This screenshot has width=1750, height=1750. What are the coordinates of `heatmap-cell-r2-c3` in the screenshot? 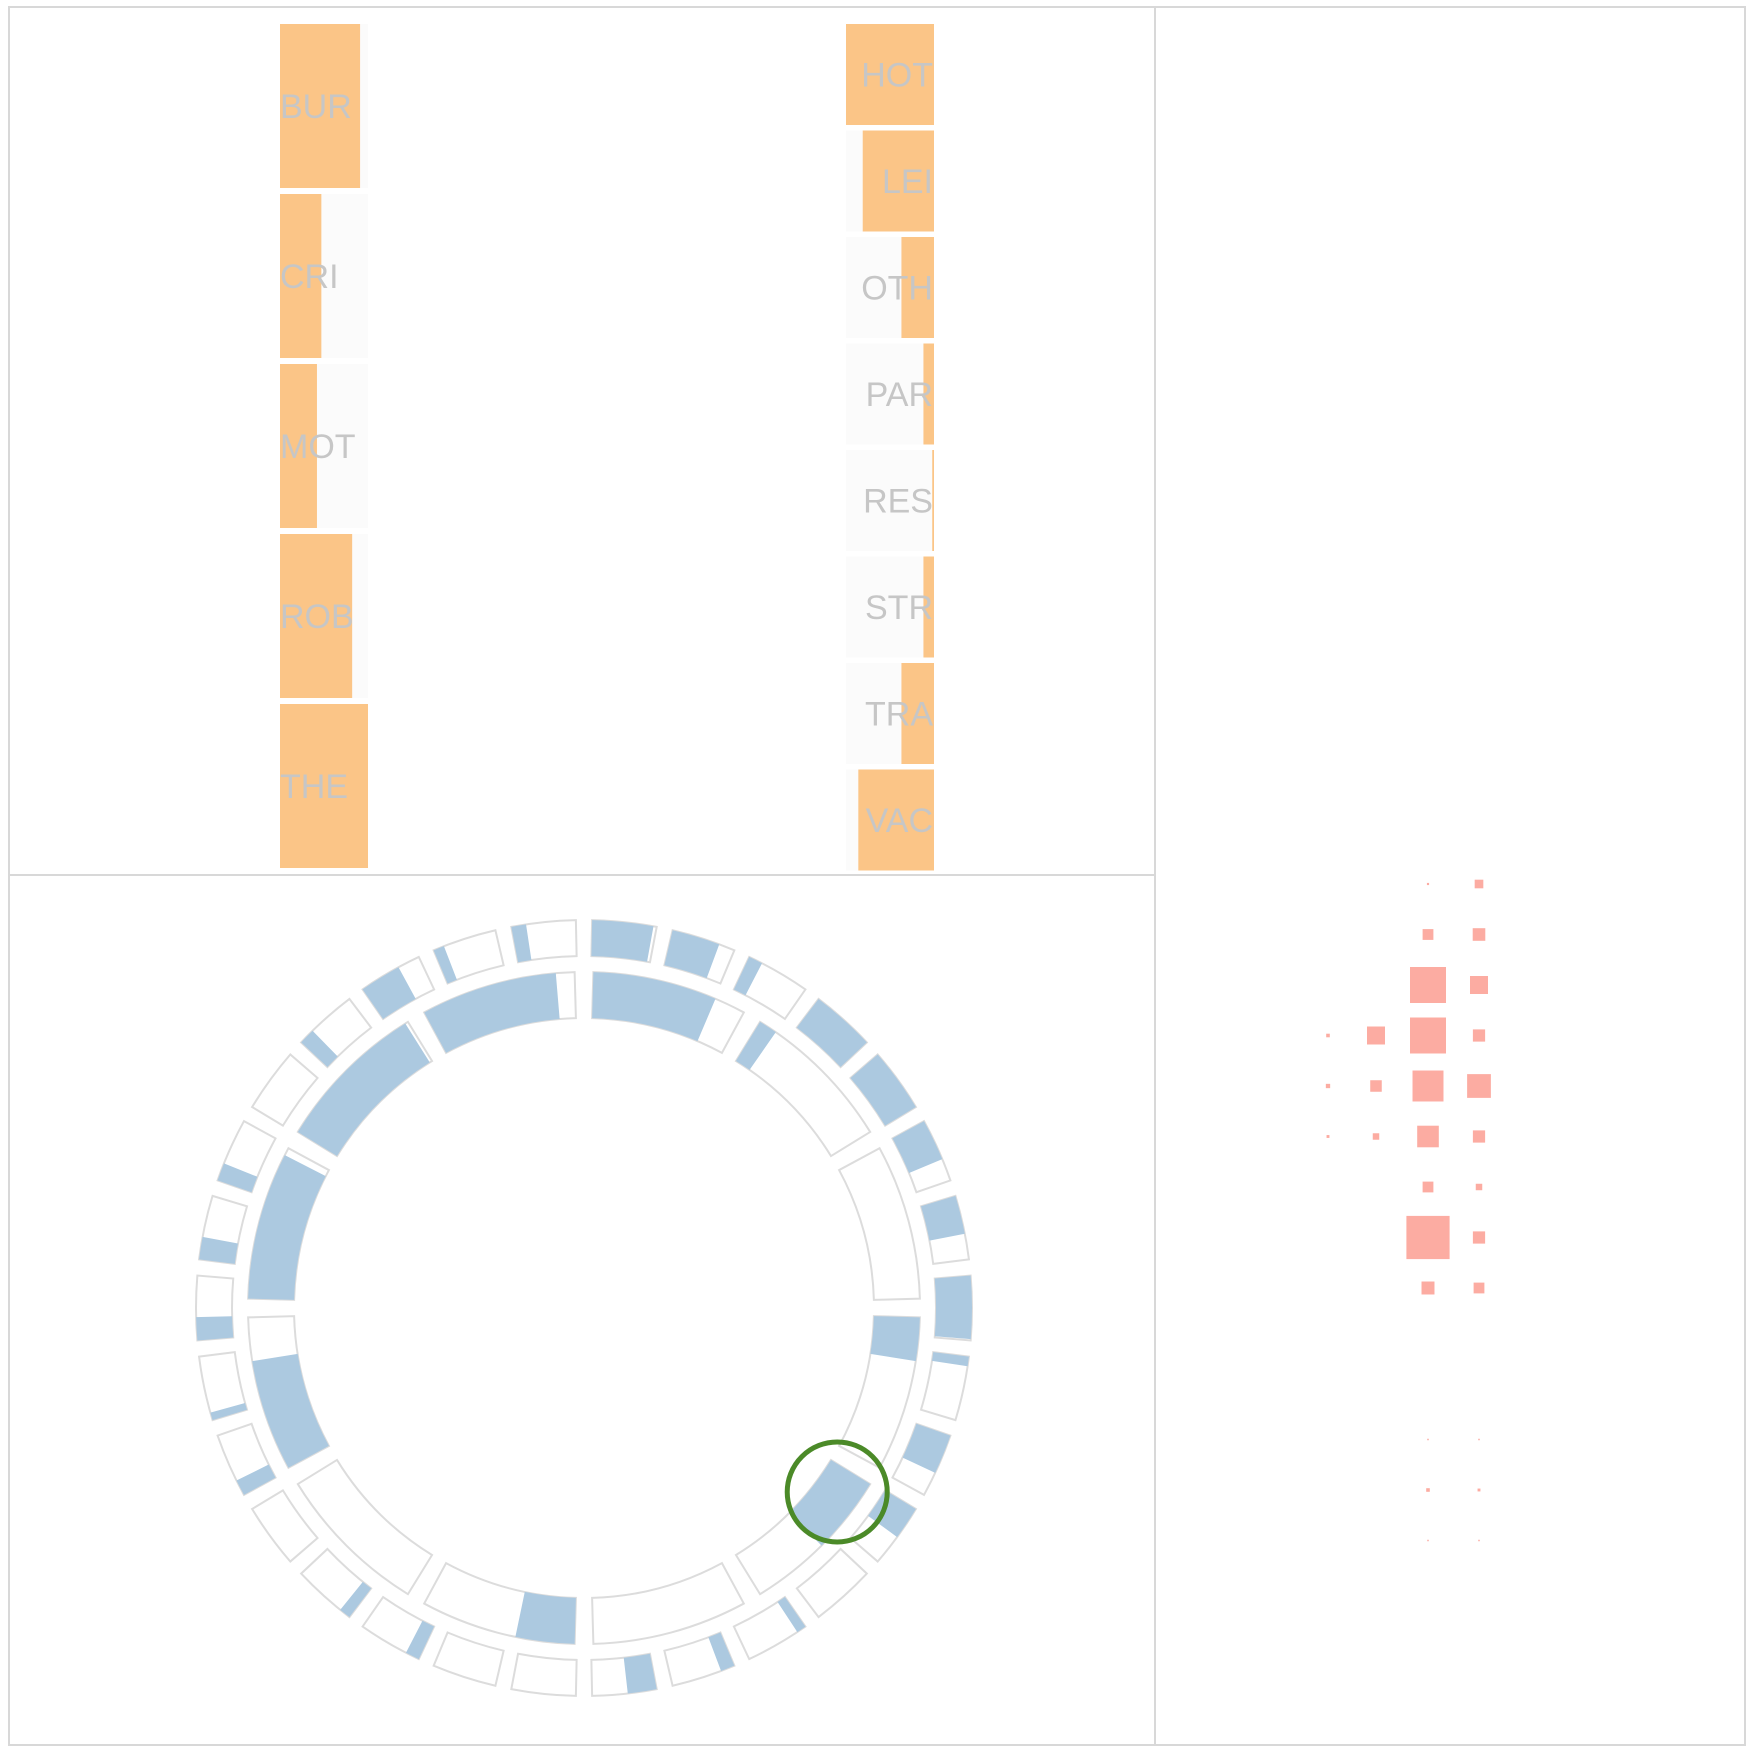 It's located at (1479, 985).